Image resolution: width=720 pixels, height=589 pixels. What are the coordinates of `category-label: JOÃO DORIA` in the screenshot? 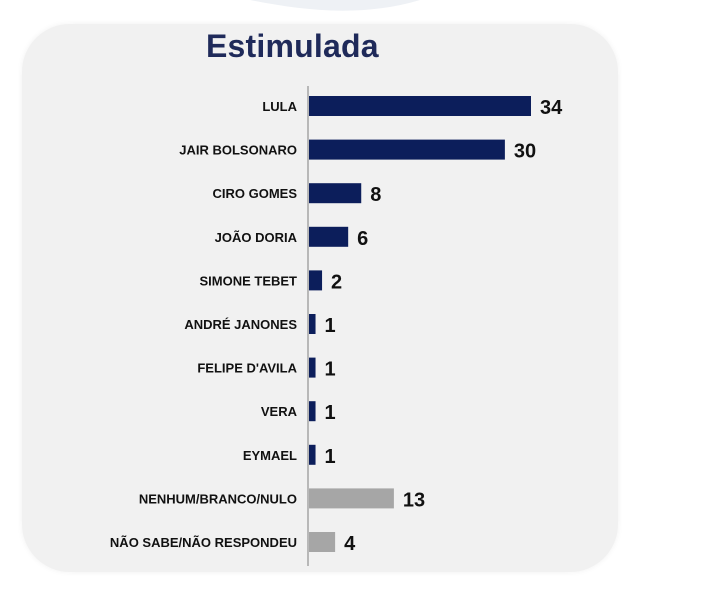 It's located at (256, 237).